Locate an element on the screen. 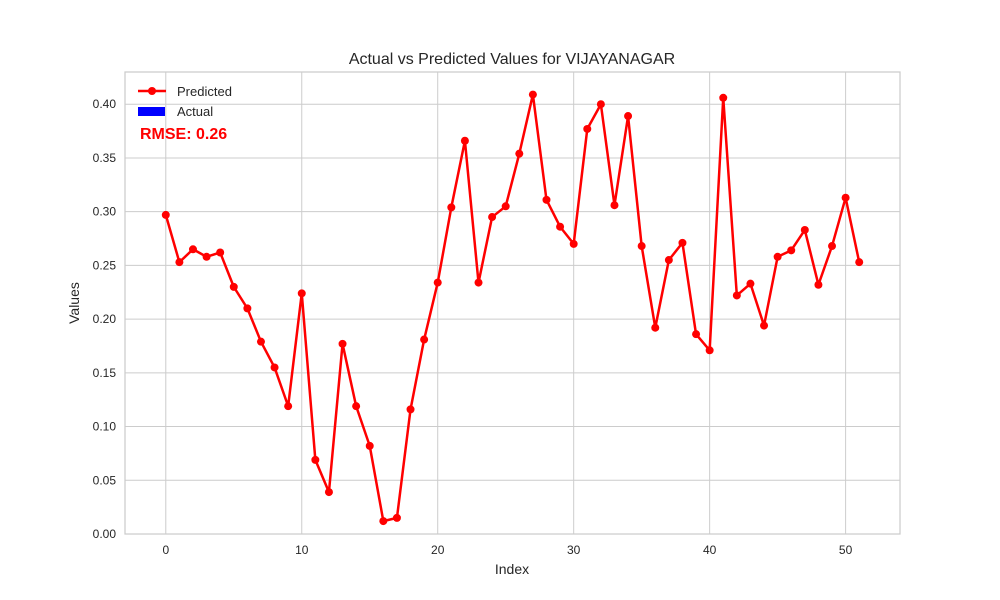 This screenshot has width=1000, height=600. x-axis-label: Index is located at coordinates (512, 569).